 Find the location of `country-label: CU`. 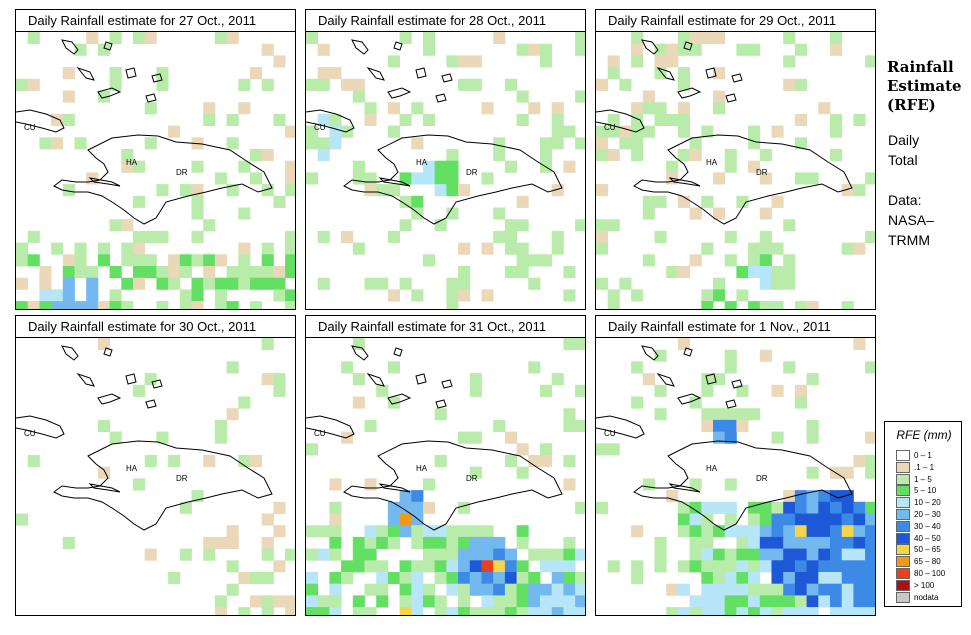

country-label: CU is located at coordinates (320, 433).